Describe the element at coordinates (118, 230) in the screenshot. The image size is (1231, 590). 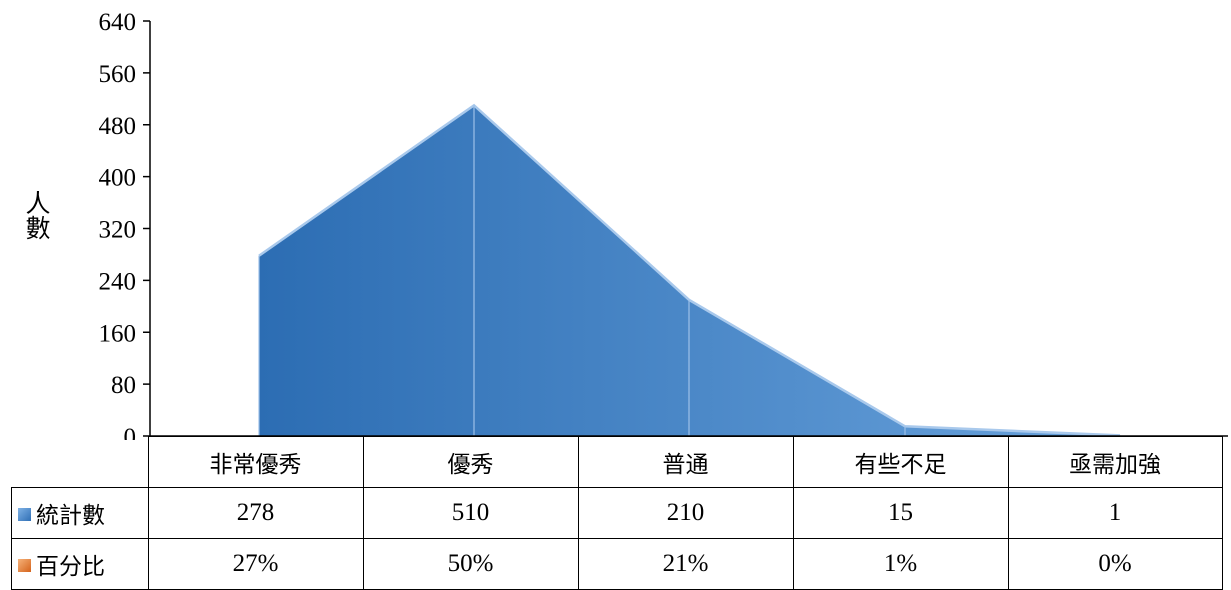
I see `y-tick-label: 320` at that location.